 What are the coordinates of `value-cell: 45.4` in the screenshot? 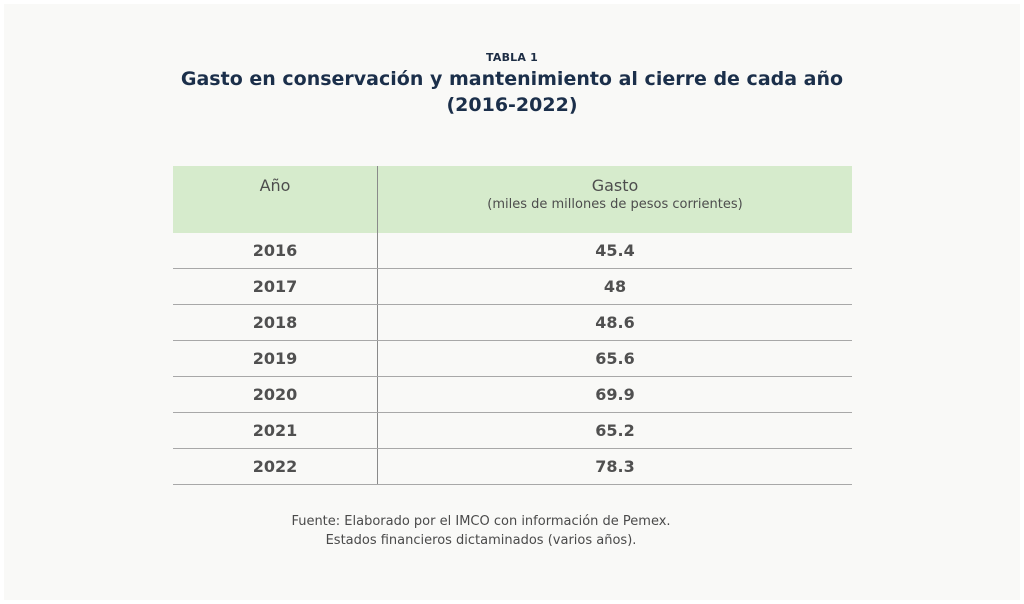 It's located at (614, 251).